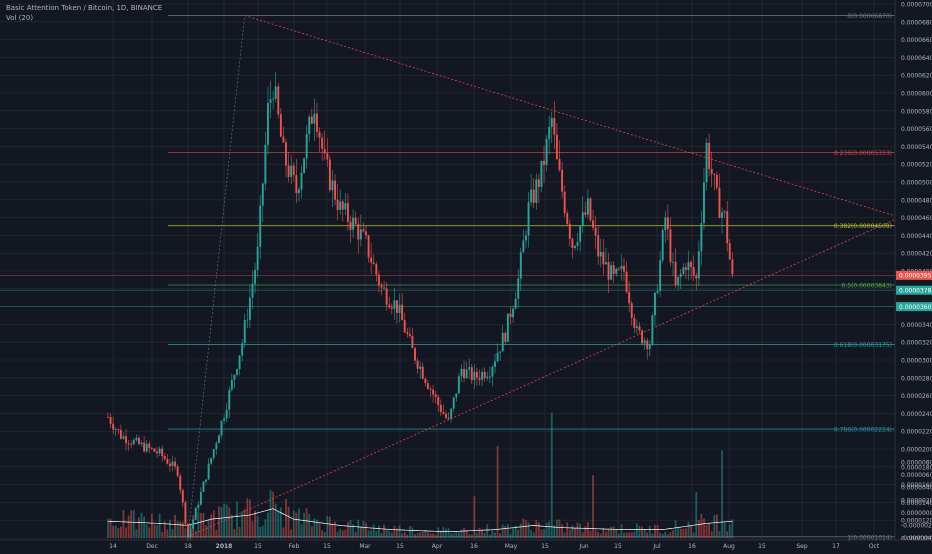 Image resolution: width=932 pixels, height=554 pixels. Describe the element at coordinates (863, 226) in the screenshot. I see `fib-level-label: 0.382(0.00004509)` at that location.